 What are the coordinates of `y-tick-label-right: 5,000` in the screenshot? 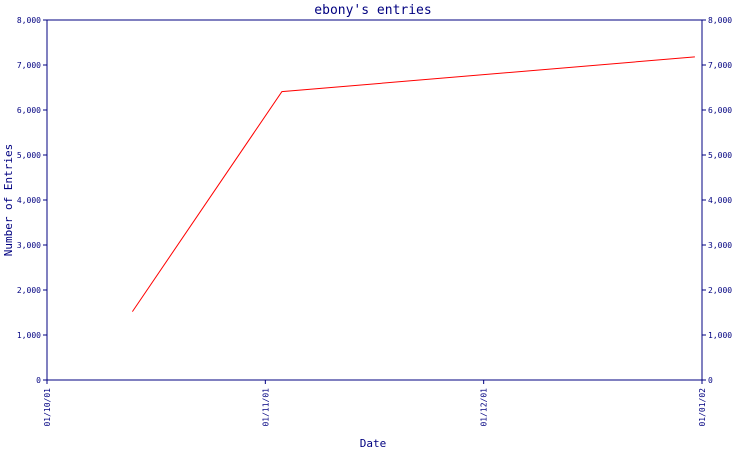 It's located at (720, 155).